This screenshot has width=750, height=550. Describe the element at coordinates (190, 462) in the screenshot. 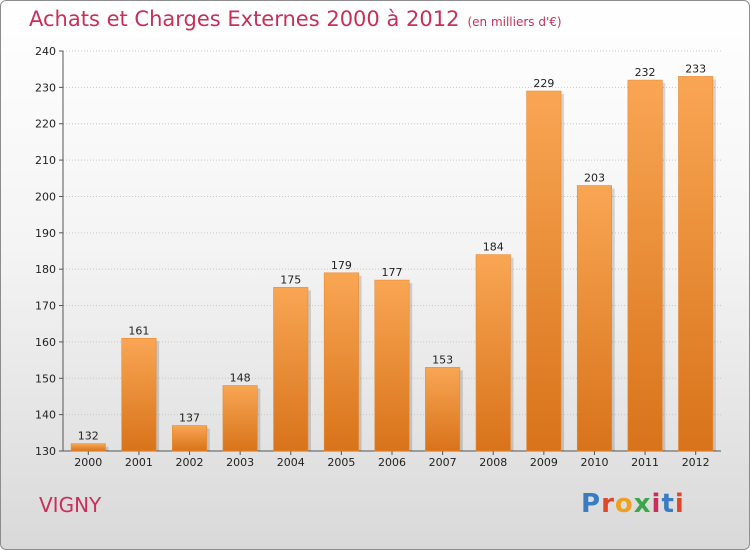

I see `x-tick-label: 2002` at that location.